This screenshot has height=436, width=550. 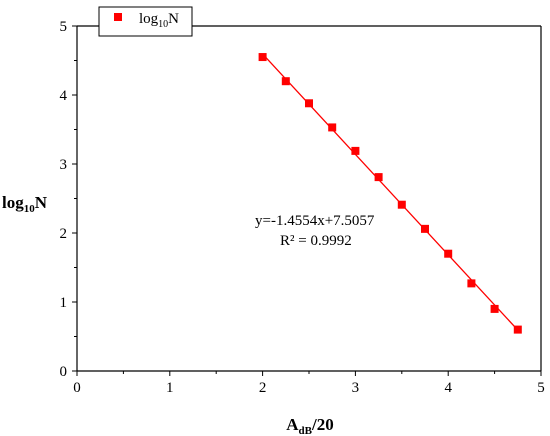 What do you see at coordinates (316, 241) in the screenshot?
I see `fit-r-squared: R² = 0.9992` at bounding box center [316, 241].